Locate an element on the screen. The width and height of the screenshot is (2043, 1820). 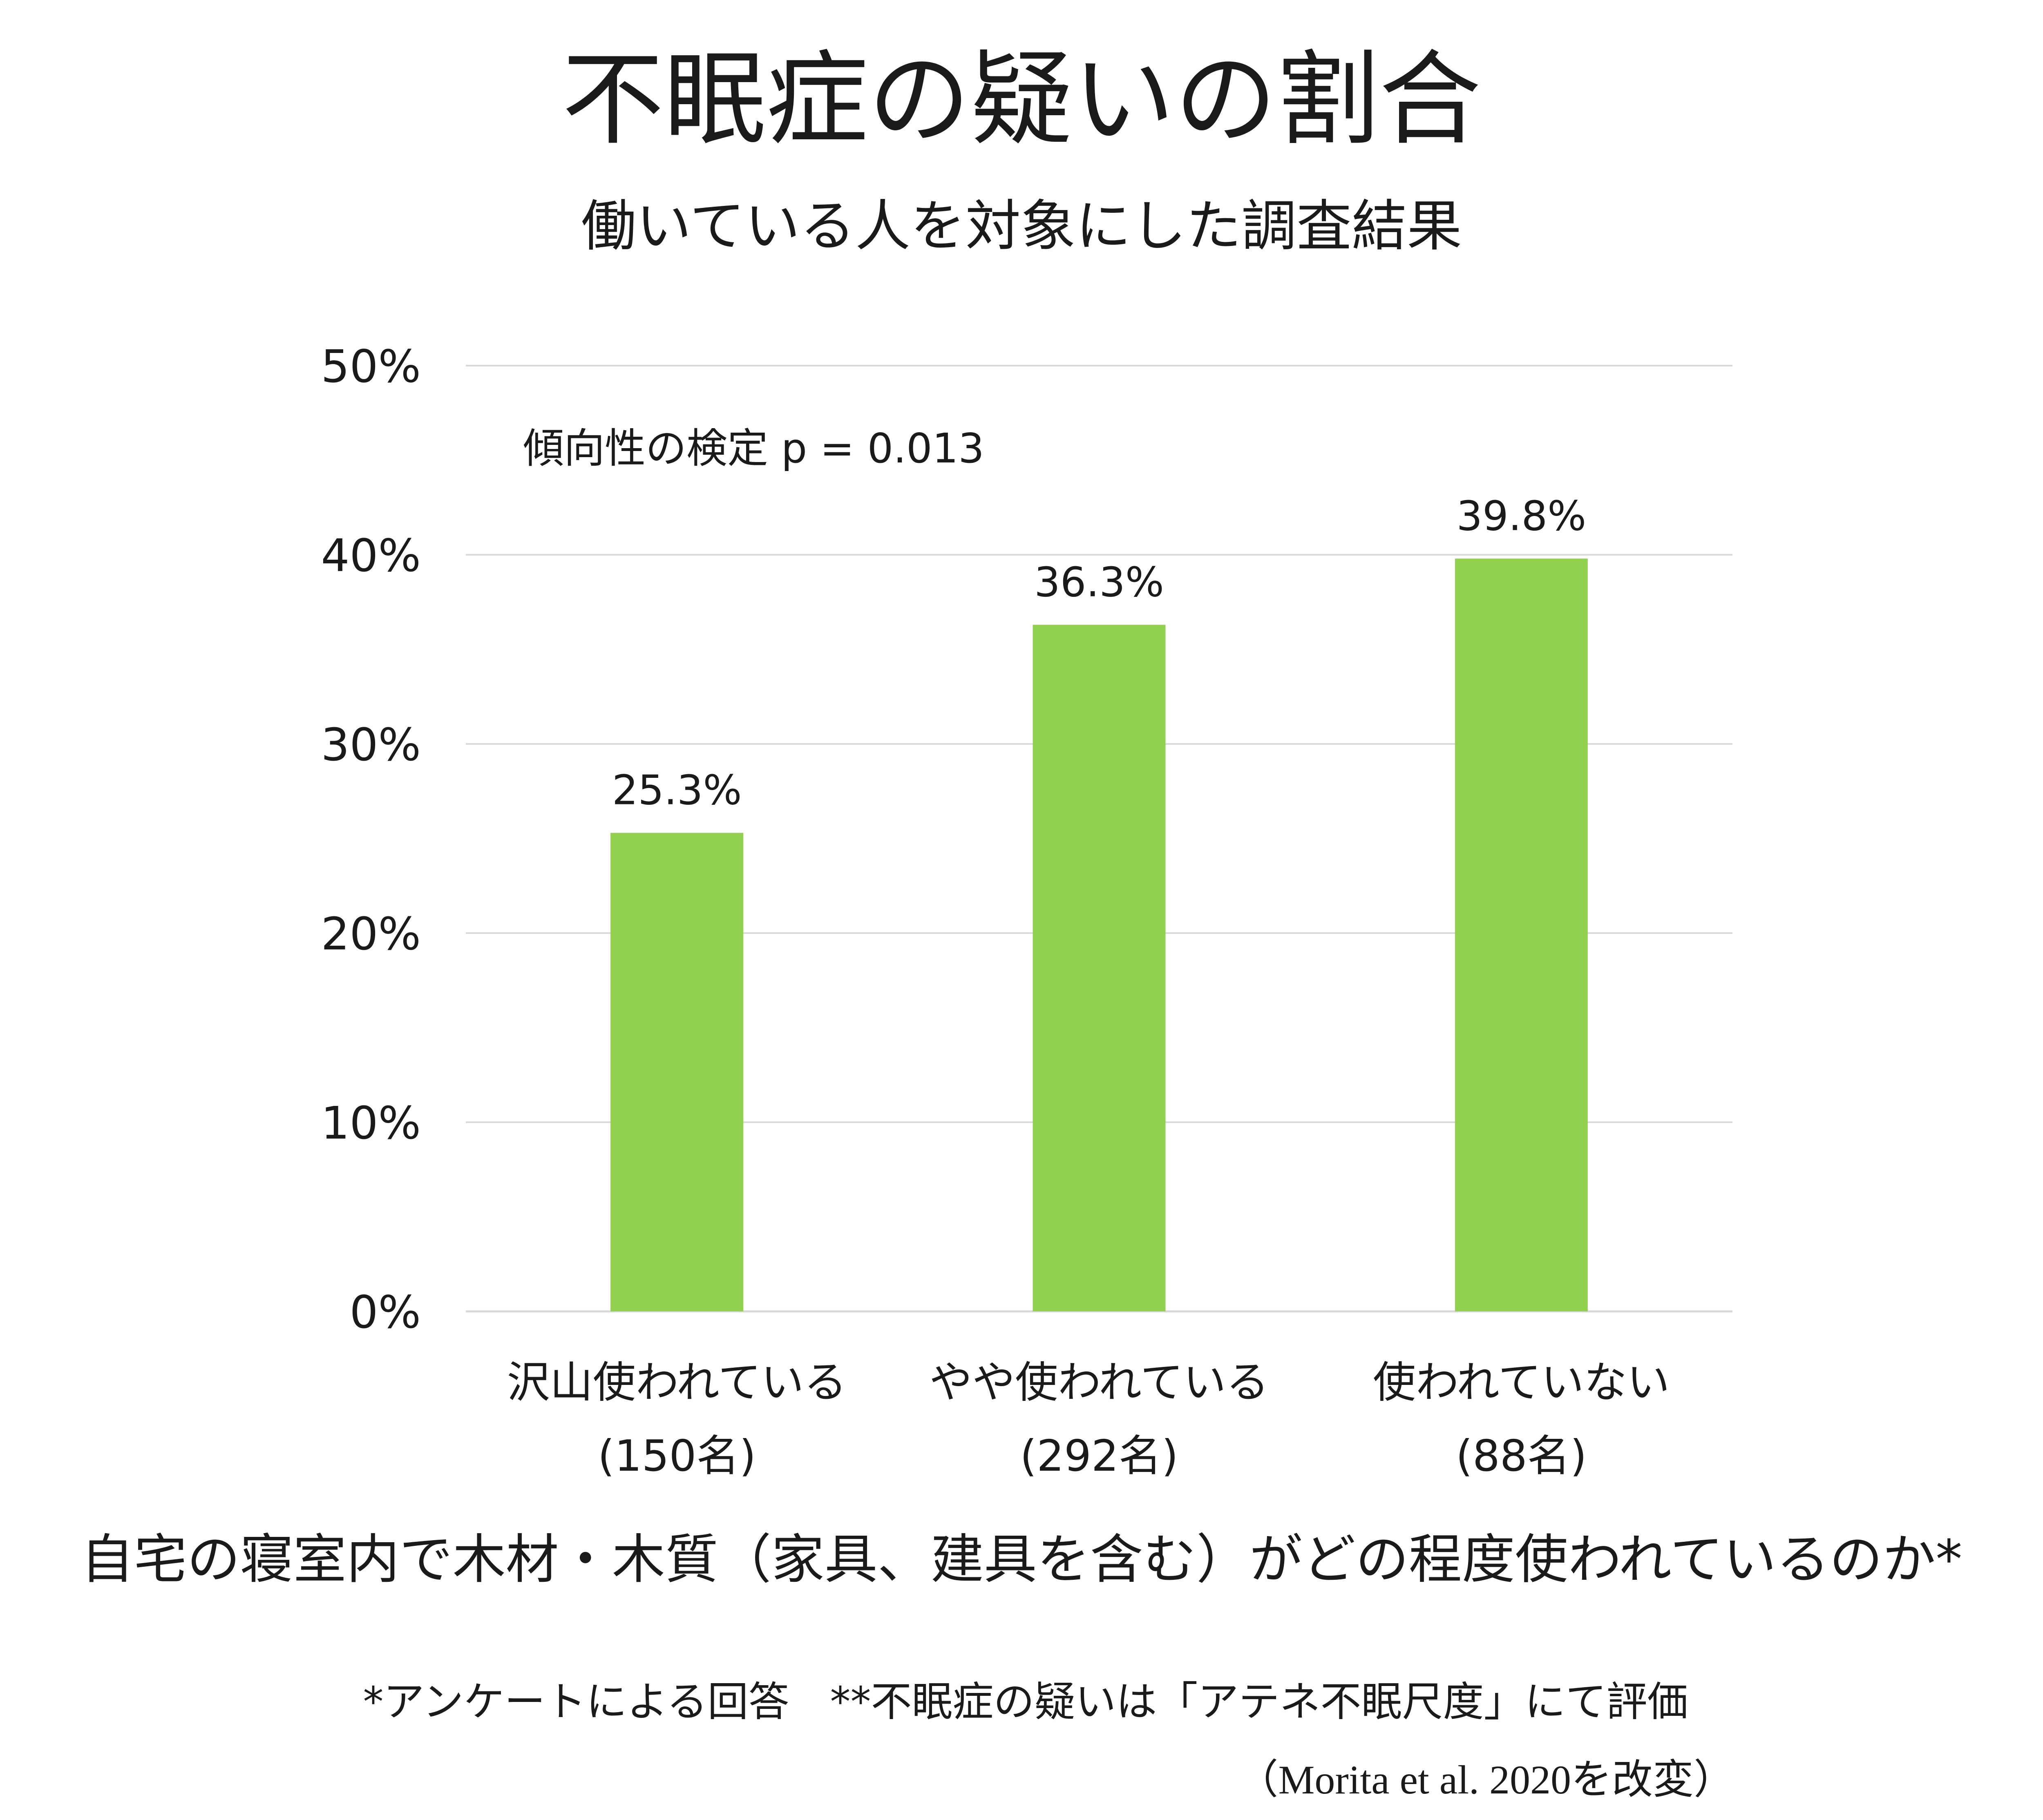
y-tick-label: 50% is located at coordinates (371, 366).